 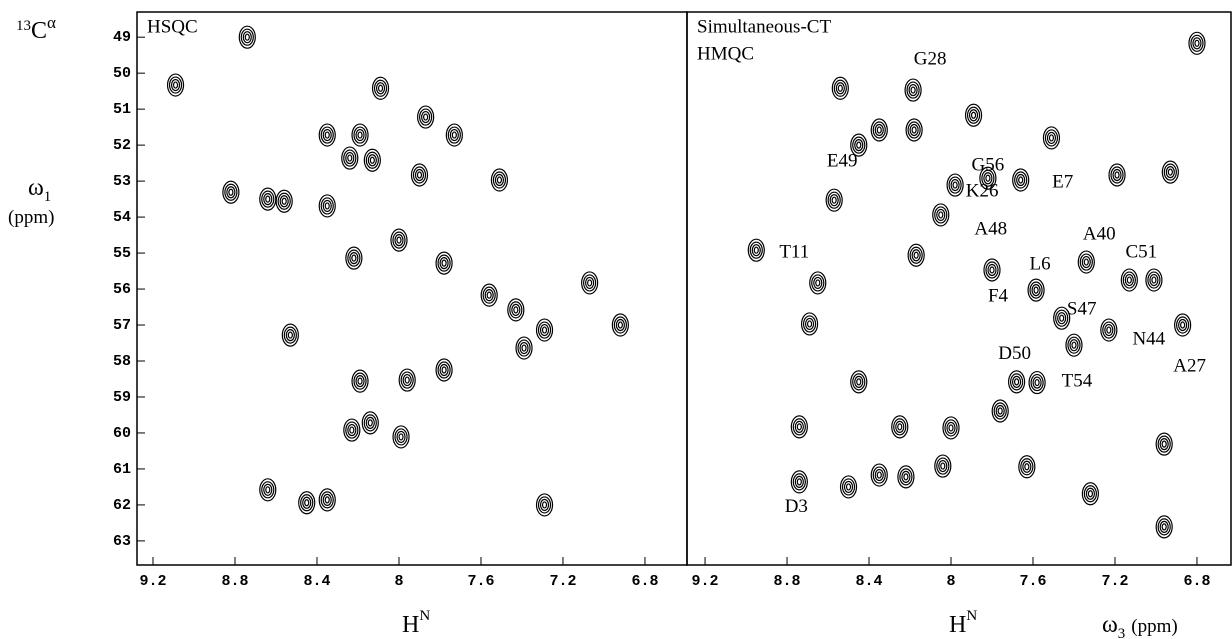 I want to click on y-tick-label: 49, so click(x=122, y=37).